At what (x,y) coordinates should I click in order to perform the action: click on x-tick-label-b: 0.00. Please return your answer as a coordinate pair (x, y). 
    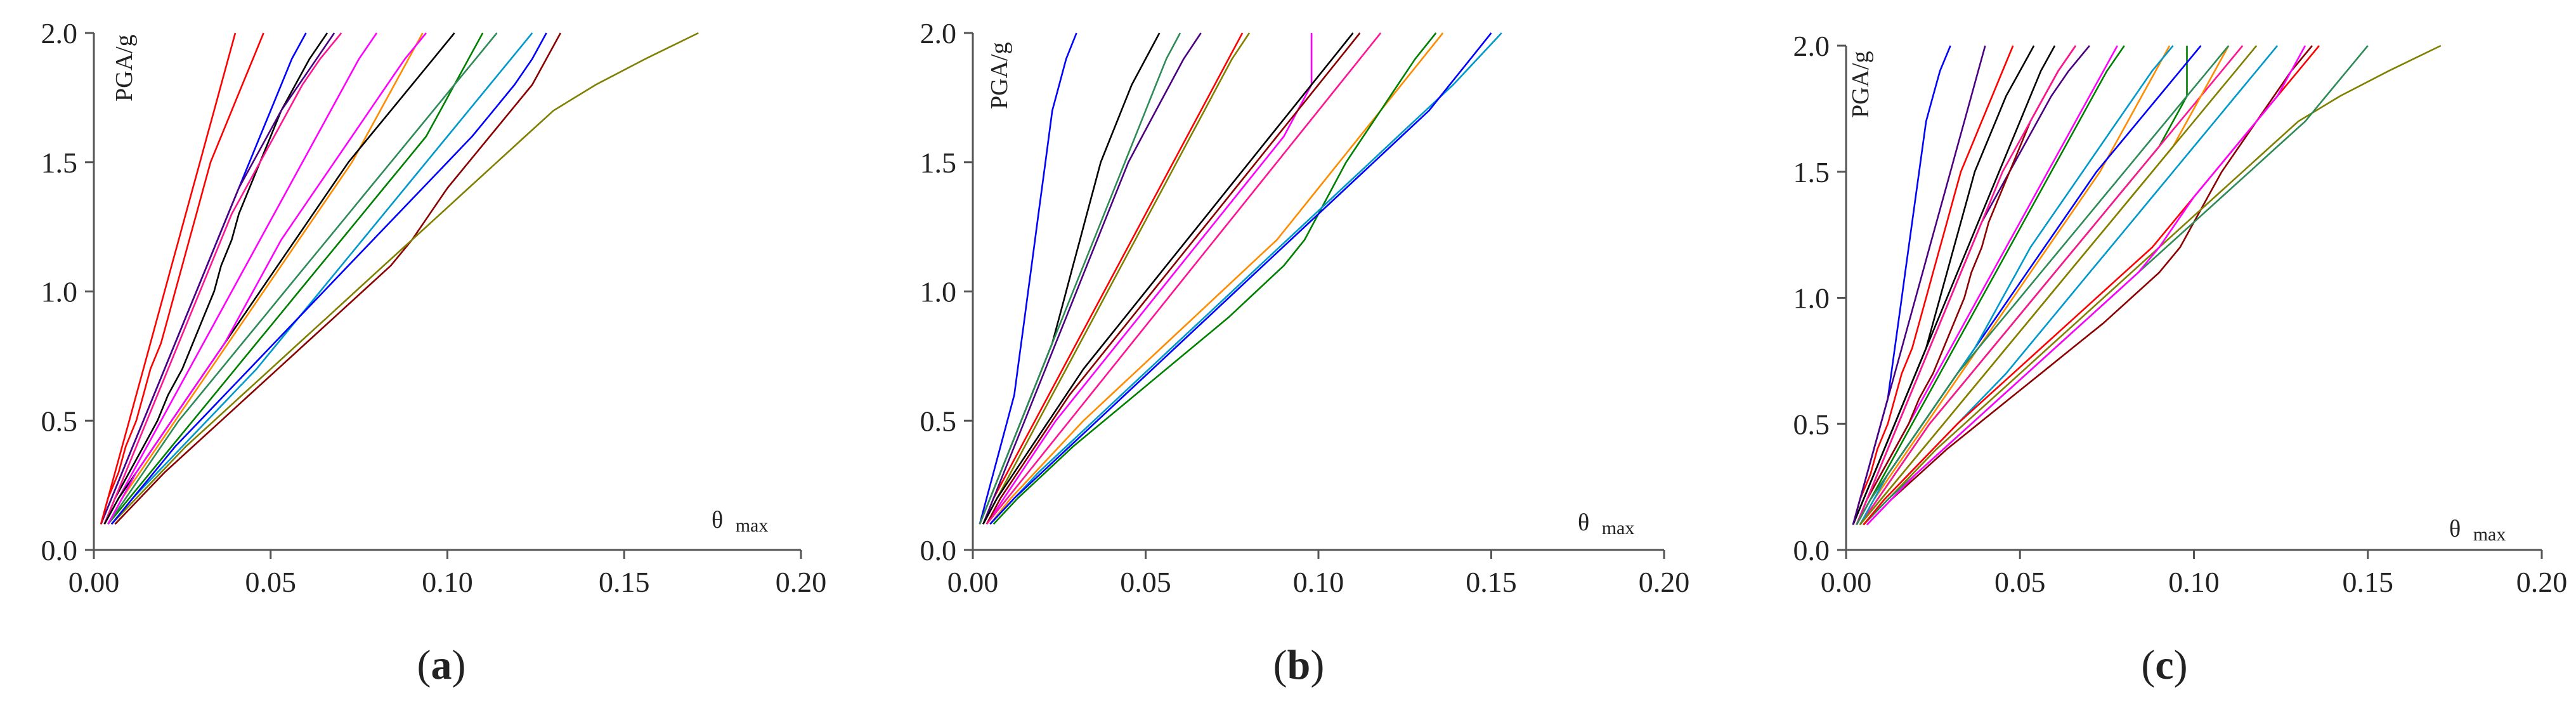
    Looking at the image, I should click on (973, 582).